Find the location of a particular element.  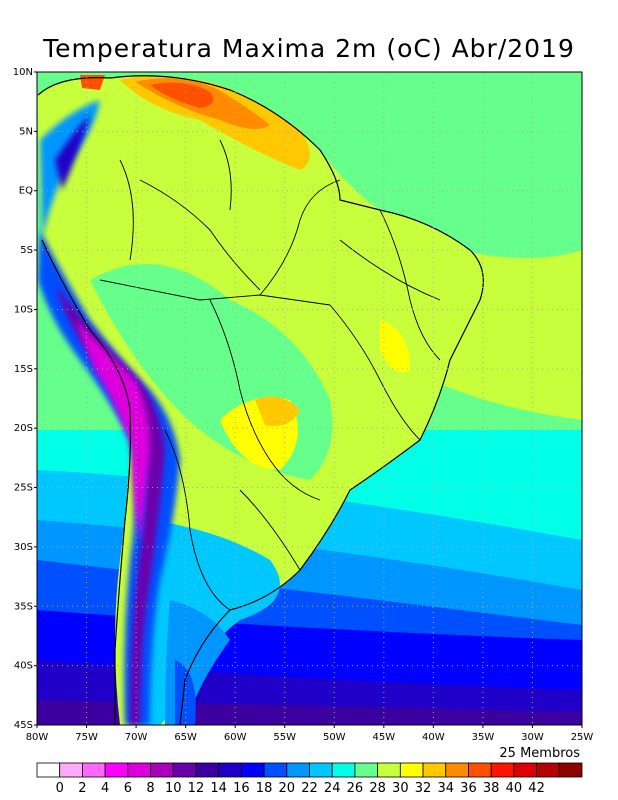

colorbar-label: 22 is located at coordinates (309, 788).